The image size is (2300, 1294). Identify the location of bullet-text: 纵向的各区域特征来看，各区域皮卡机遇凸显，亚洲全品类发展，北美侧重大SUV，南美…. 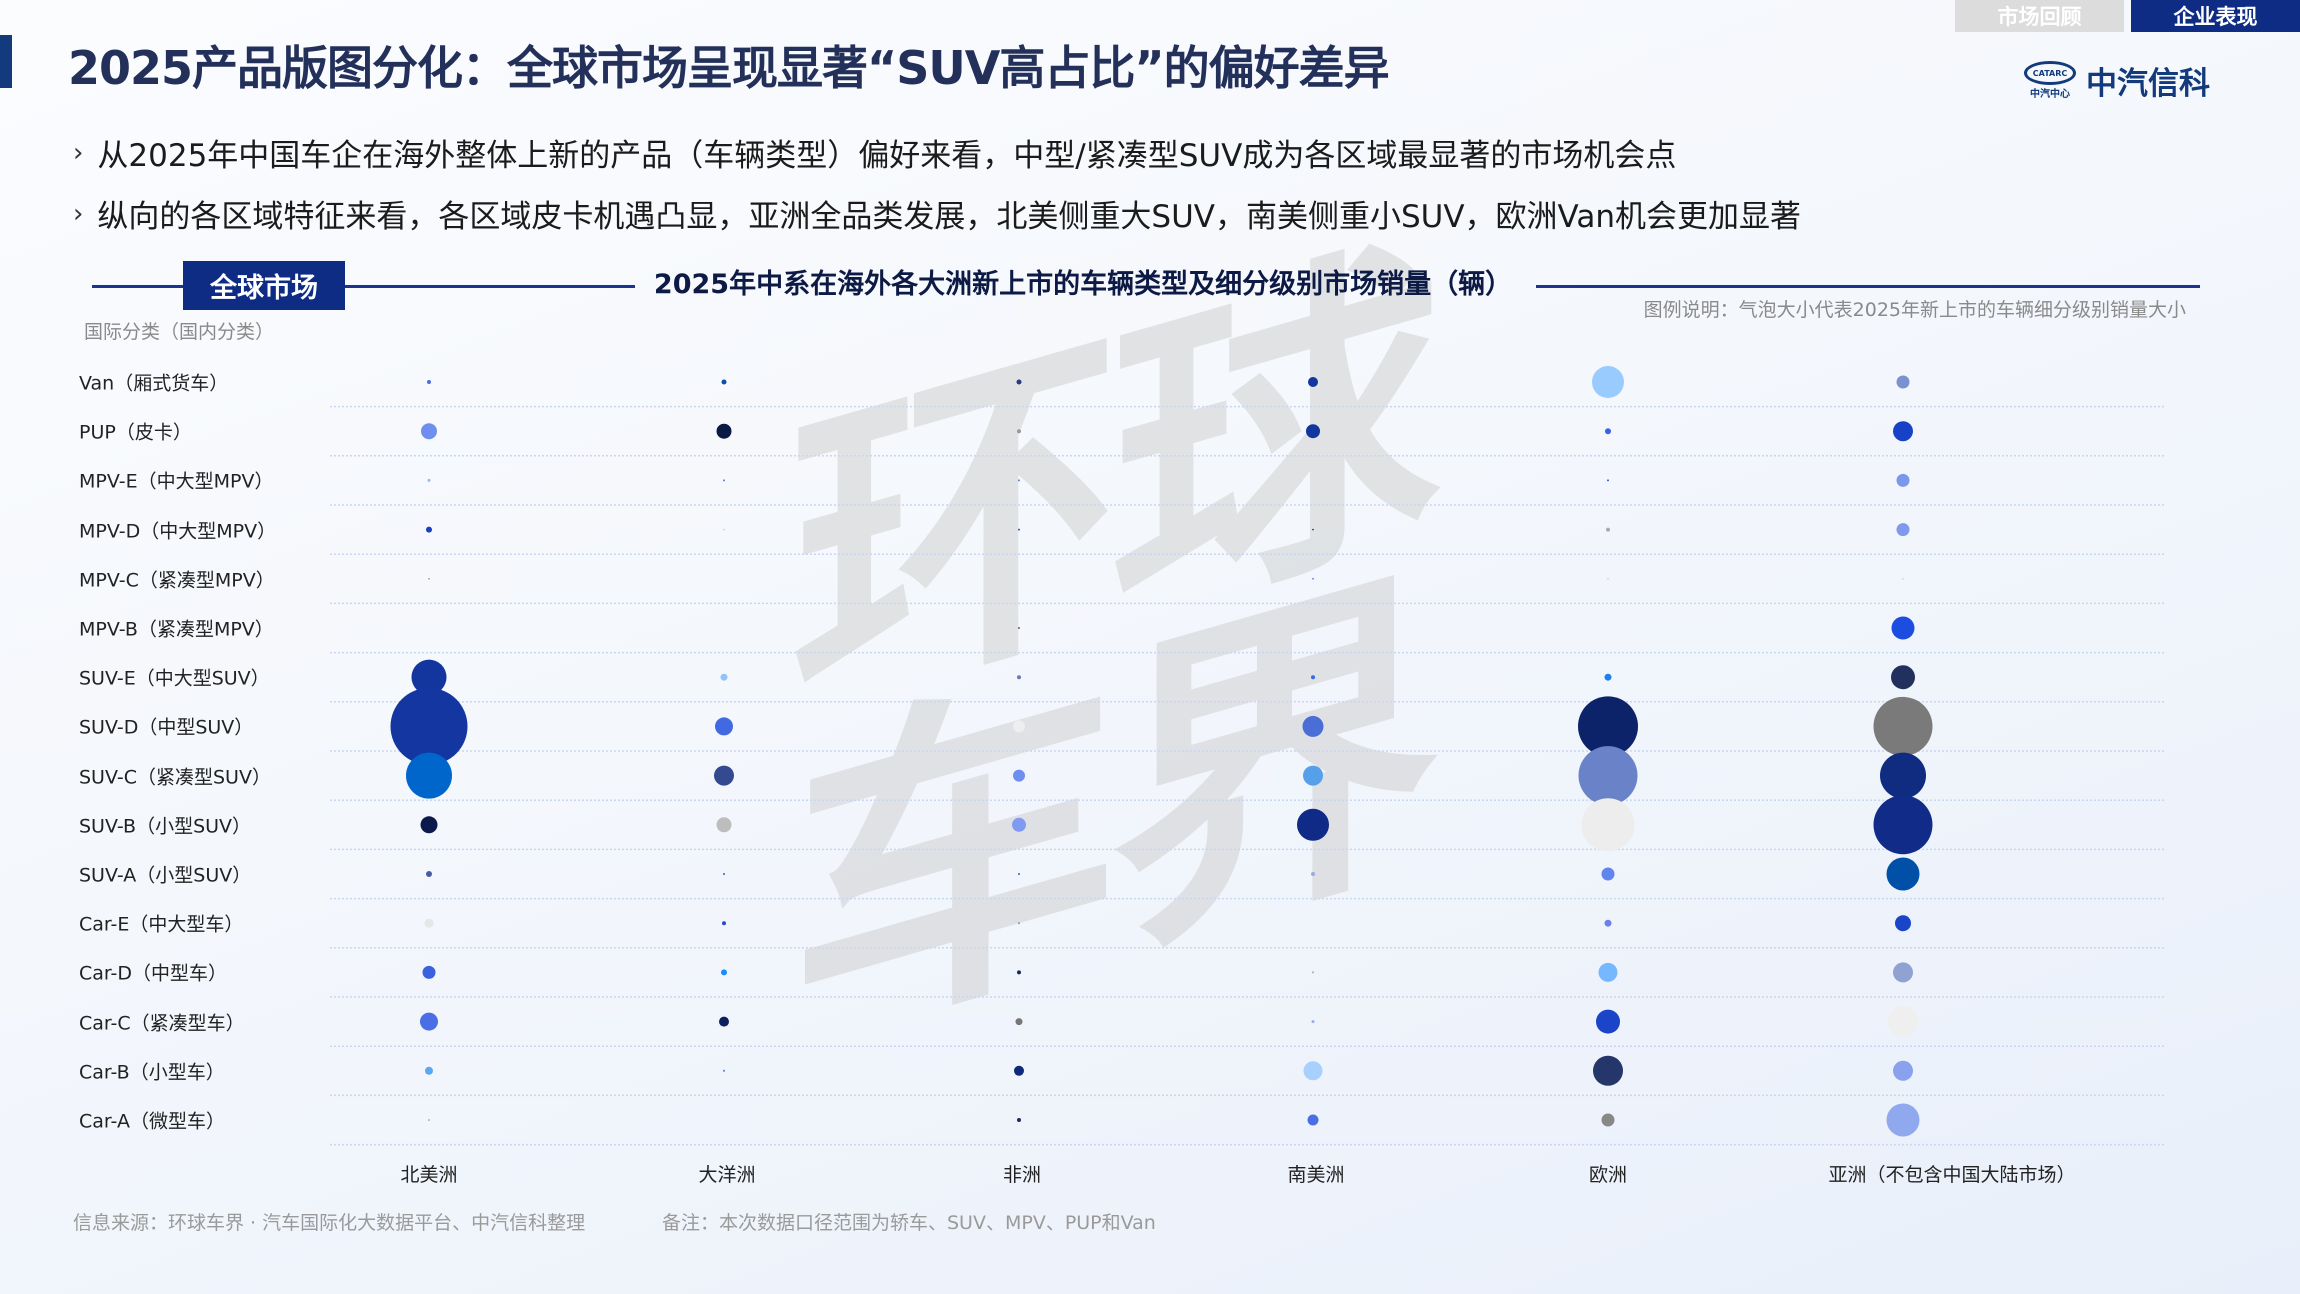
(949, 217).